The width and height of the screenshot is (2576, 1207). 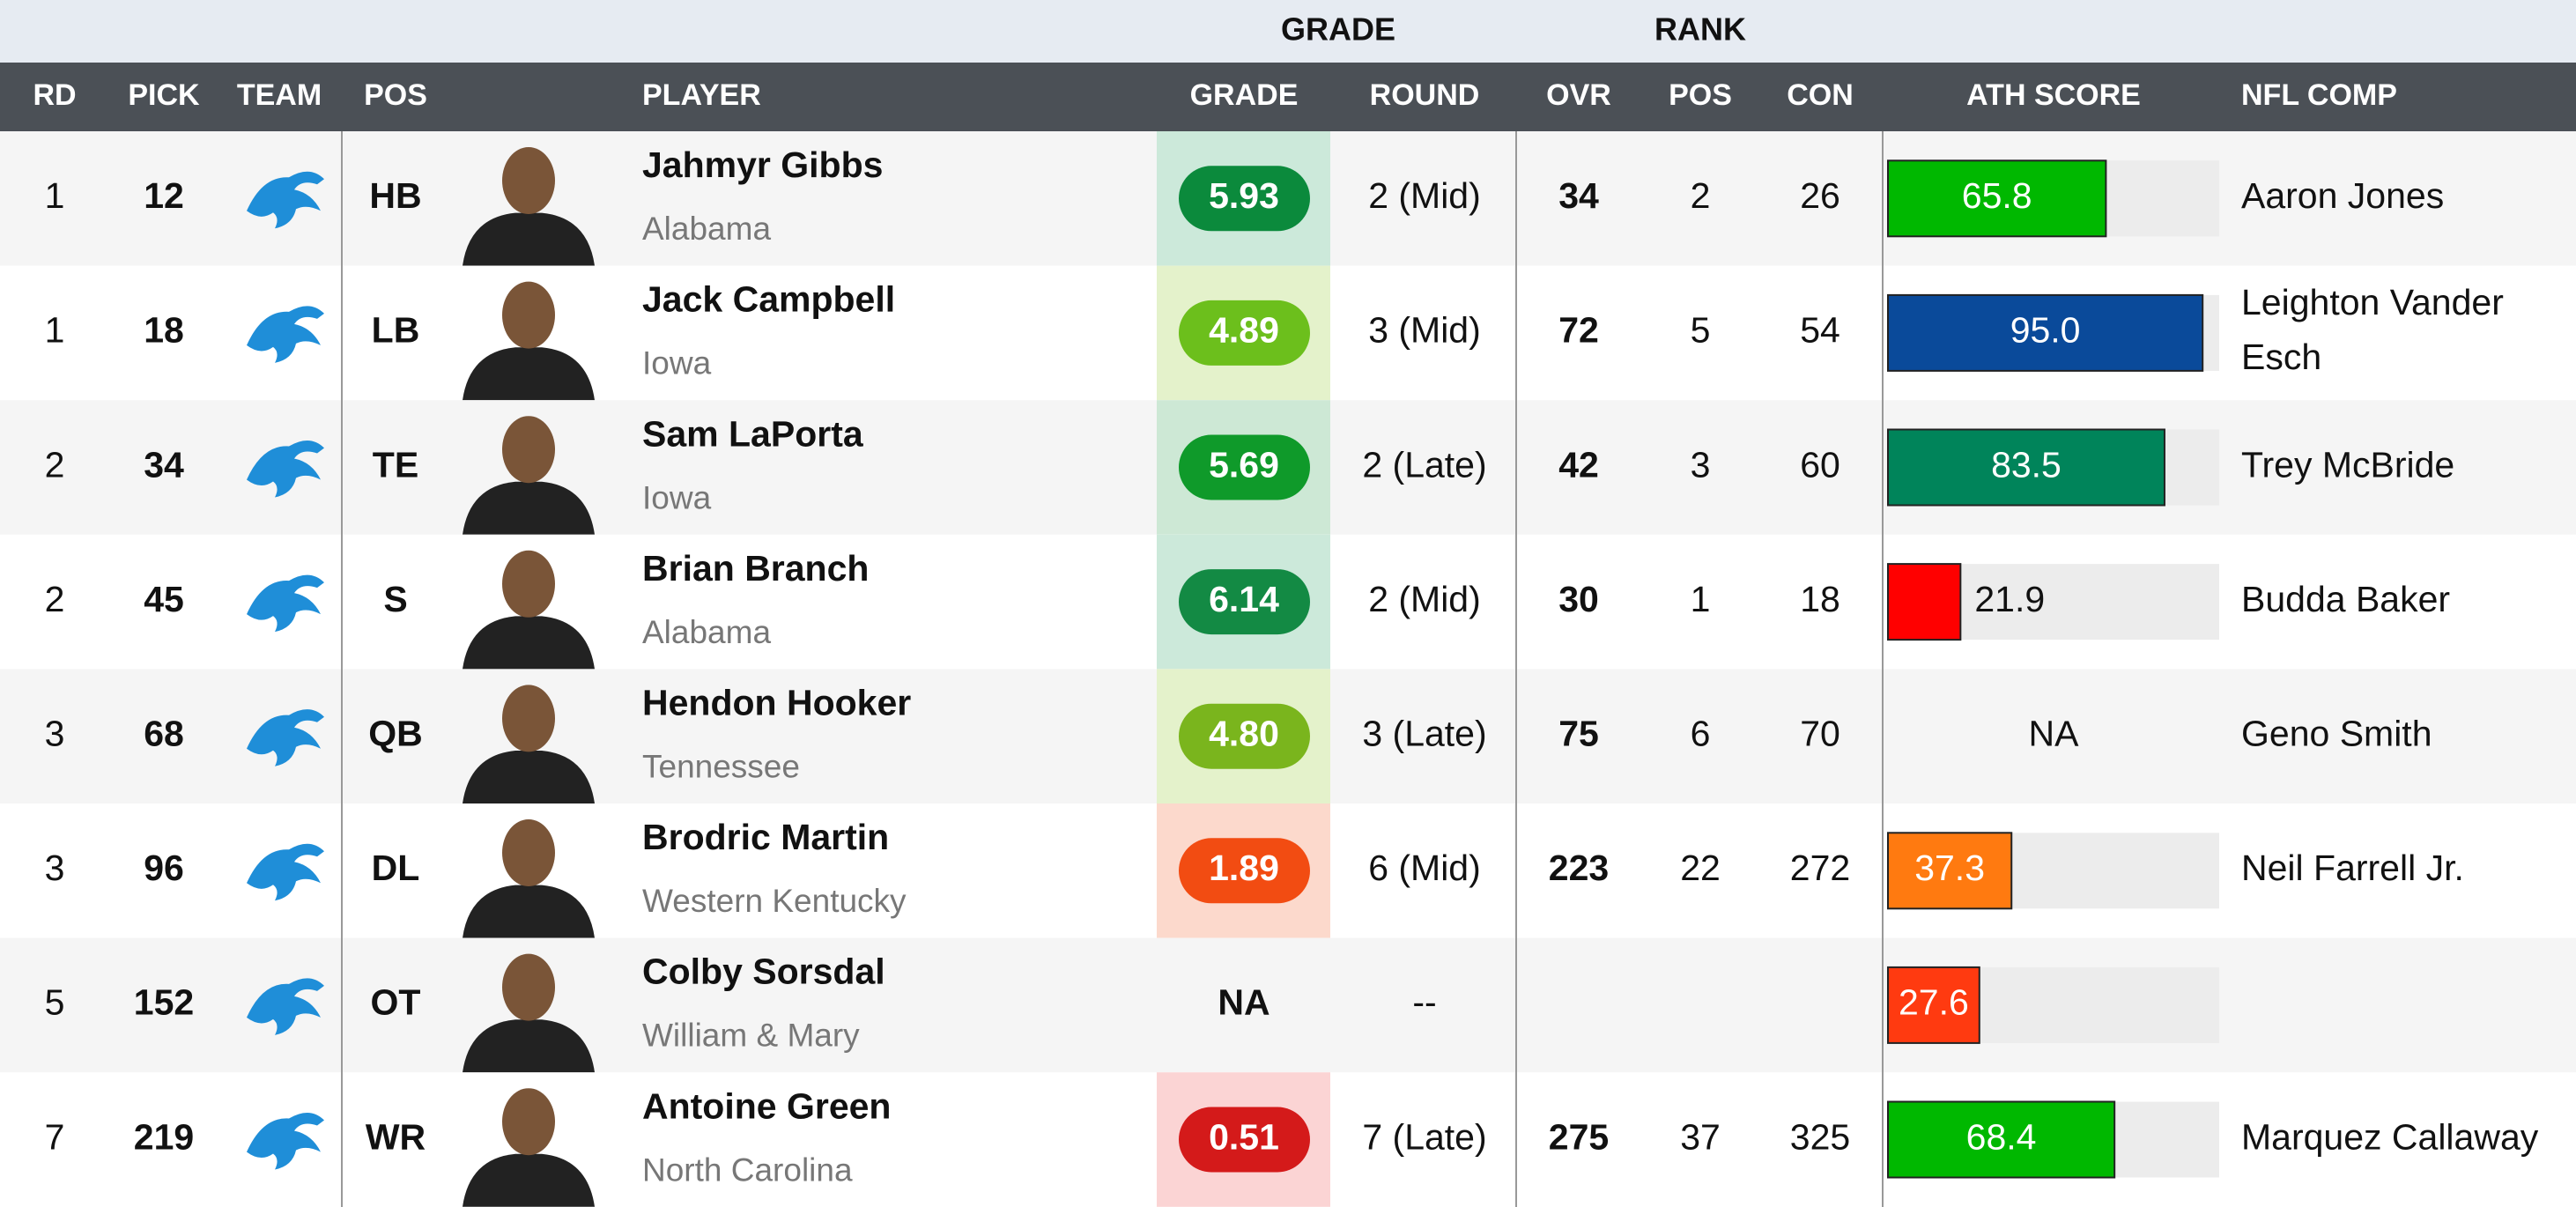 I want to click on ath: 95.0, so click(x=2046, y=330).